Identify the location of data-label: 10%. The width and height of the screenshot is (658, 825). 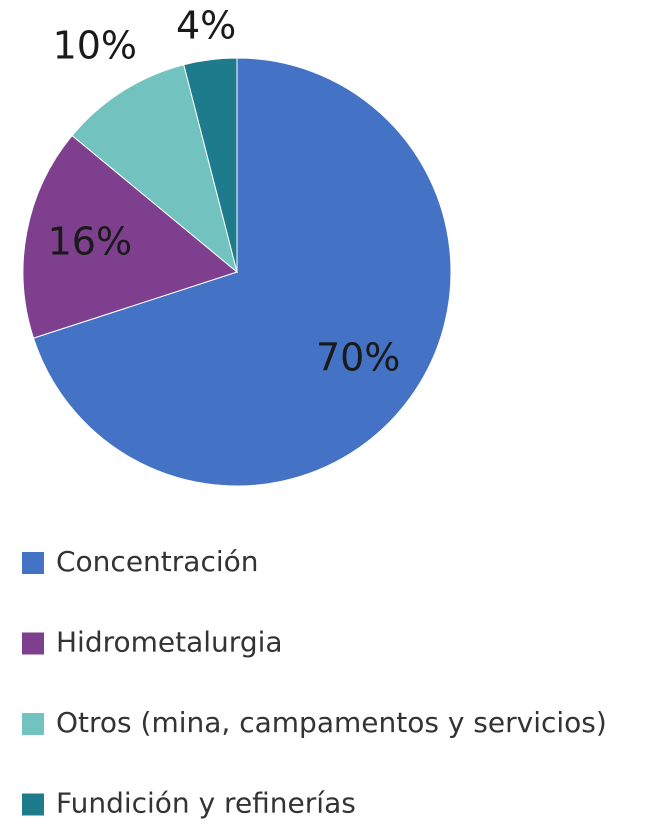
(95, 45).